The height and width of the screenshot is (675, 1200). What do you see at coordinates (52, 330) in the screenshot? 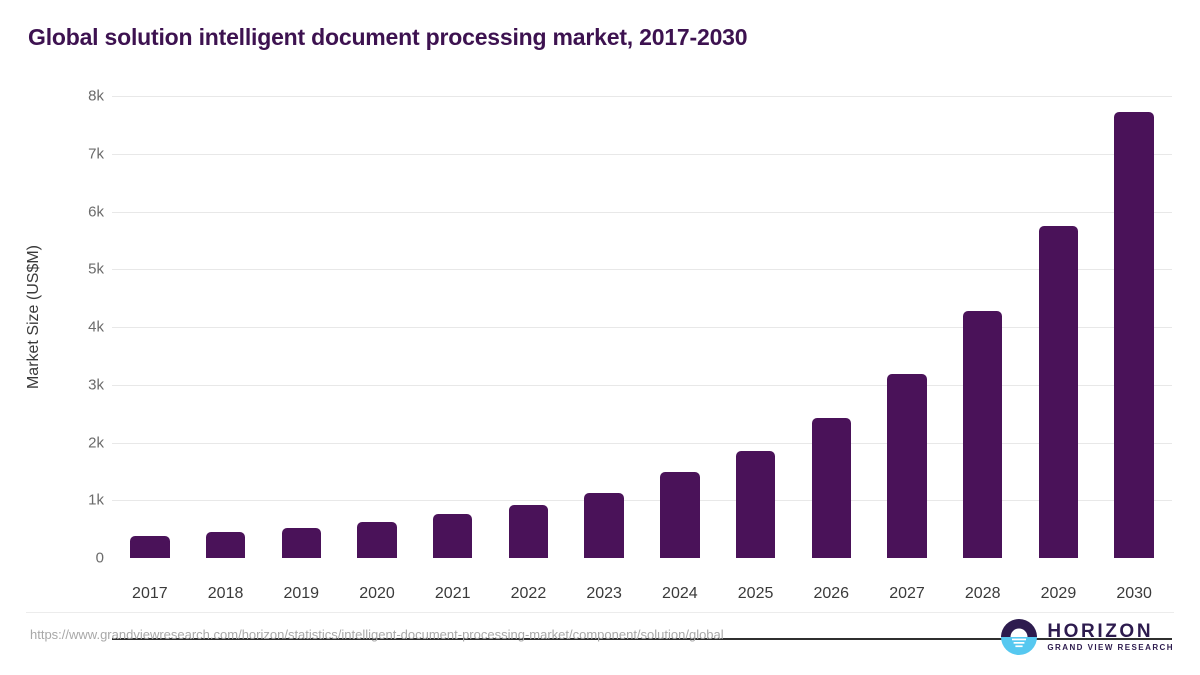
I see `y-axis-ticks: 0 1k 2k 3k 4k 5k 6k 7k 8k` at bounding box center [52, 330].